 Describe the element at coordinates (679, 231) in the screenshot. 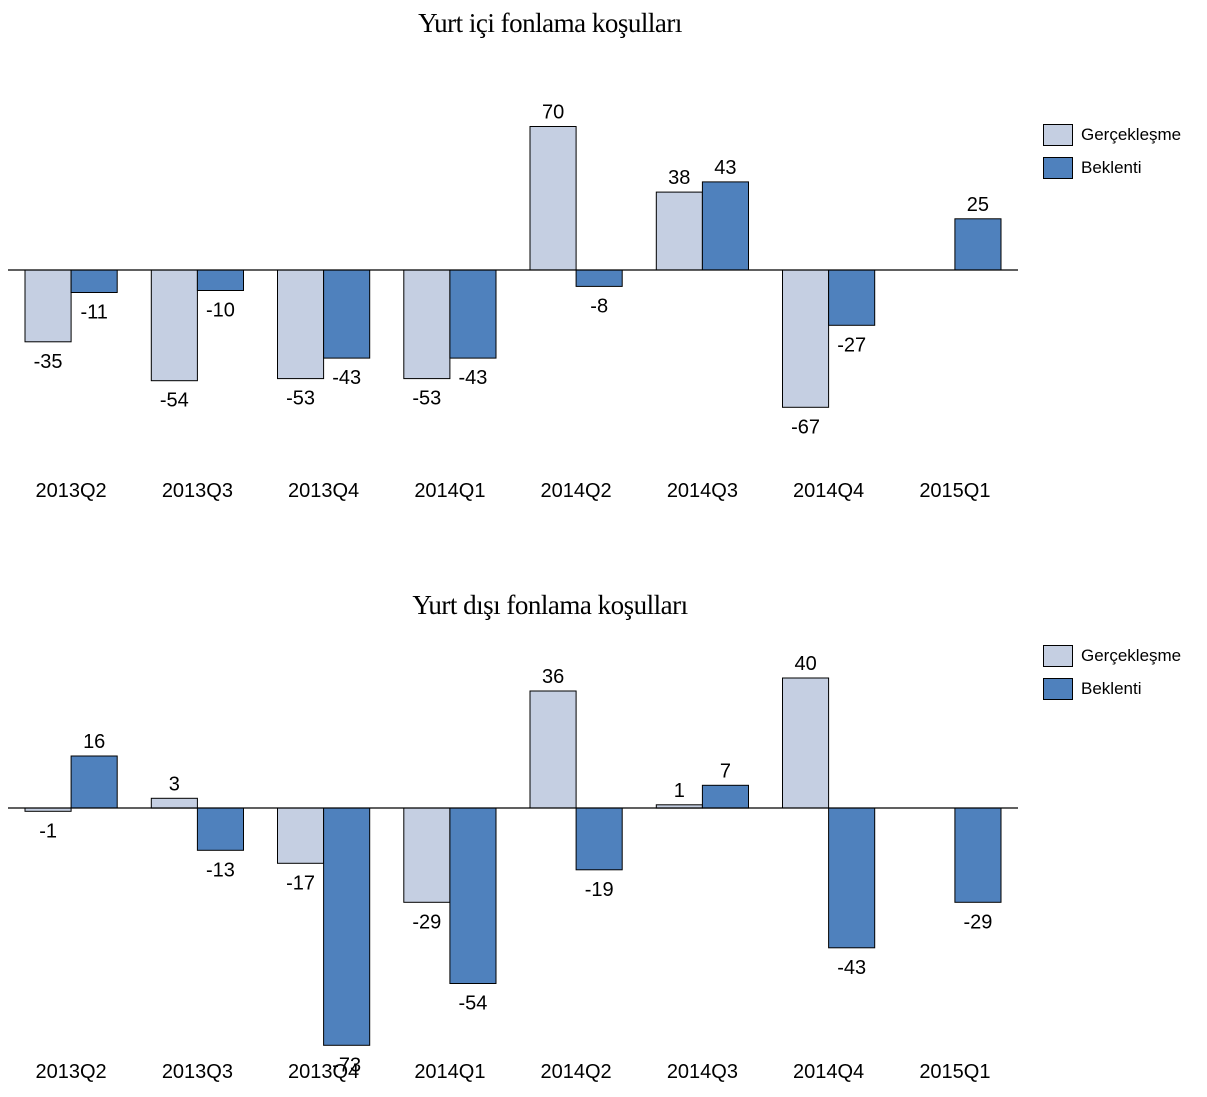

I see `bar-realized-2014Q3` at that location.